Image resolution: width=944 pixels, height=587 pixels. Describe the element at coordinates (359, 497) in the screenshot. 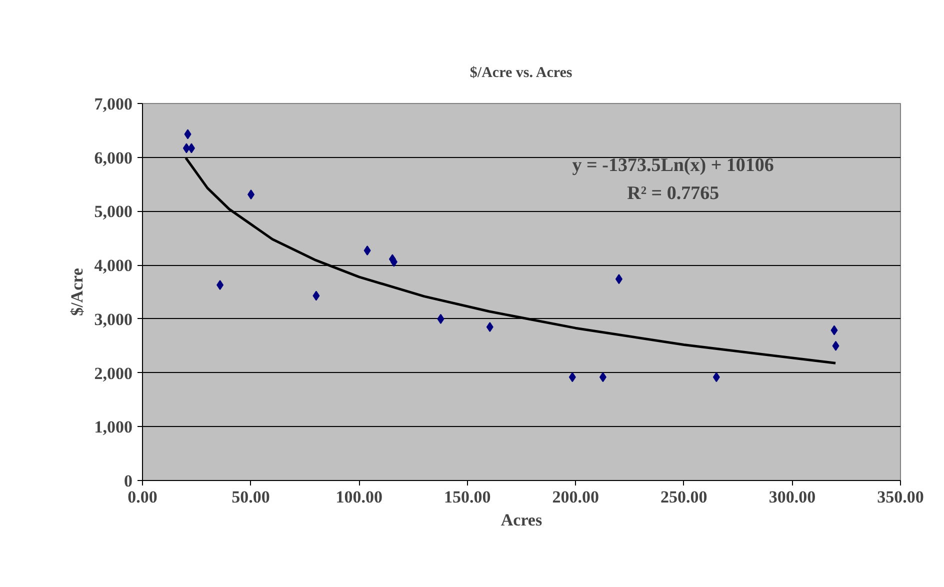

I see `x-tick-label: 100.00` at that location.